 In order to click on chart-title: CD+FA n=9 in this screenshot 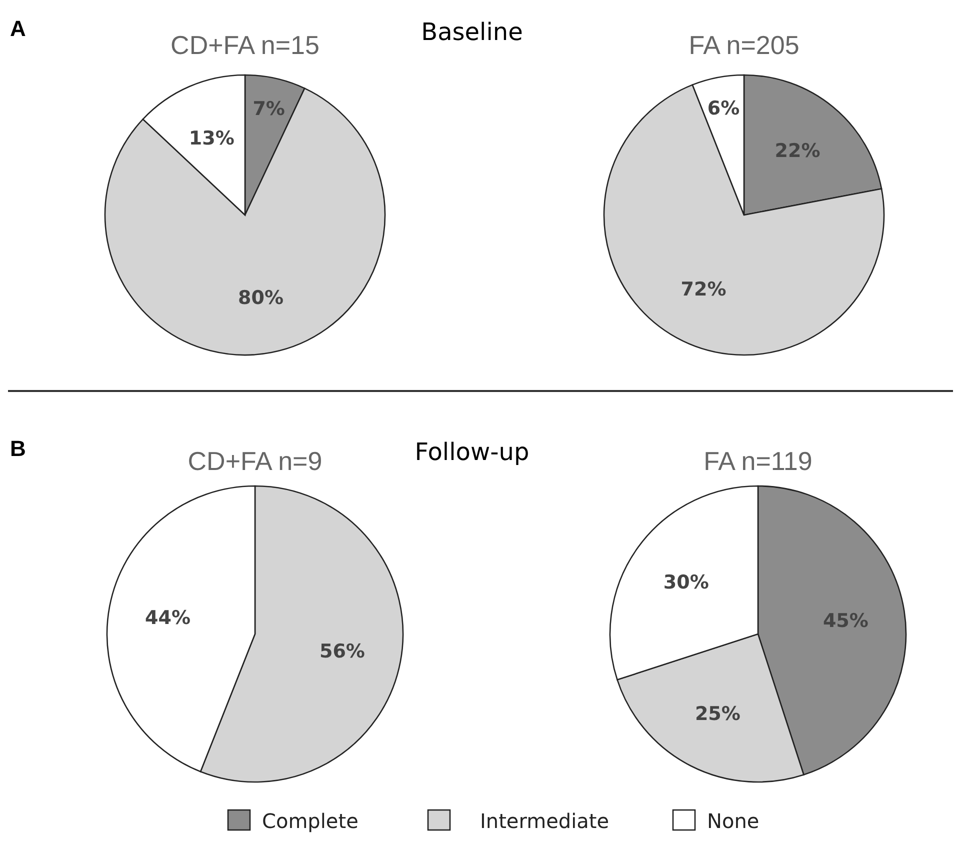, I will do `click(255, 461)`.